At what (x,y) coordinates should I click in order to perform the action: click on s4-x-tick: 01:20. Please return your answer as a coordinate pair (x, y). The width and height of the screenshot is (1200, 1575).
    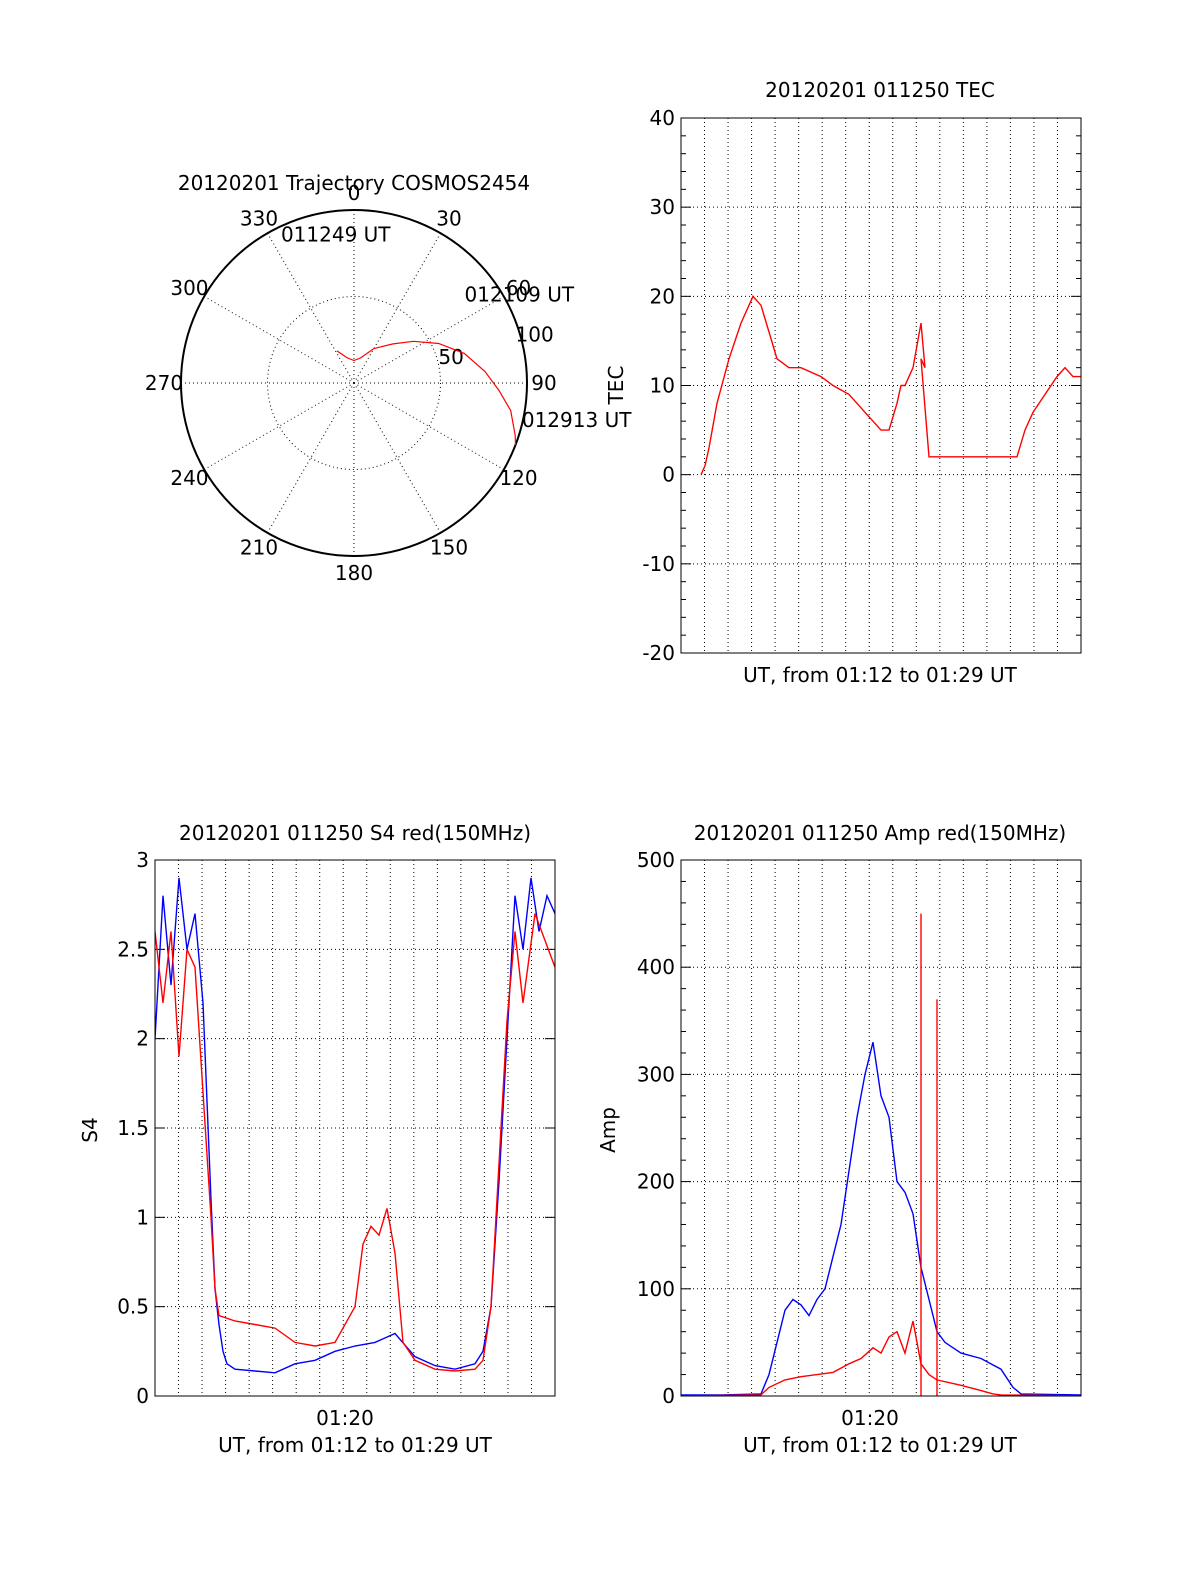
    Looking at the image, I should click on (345, 1418).